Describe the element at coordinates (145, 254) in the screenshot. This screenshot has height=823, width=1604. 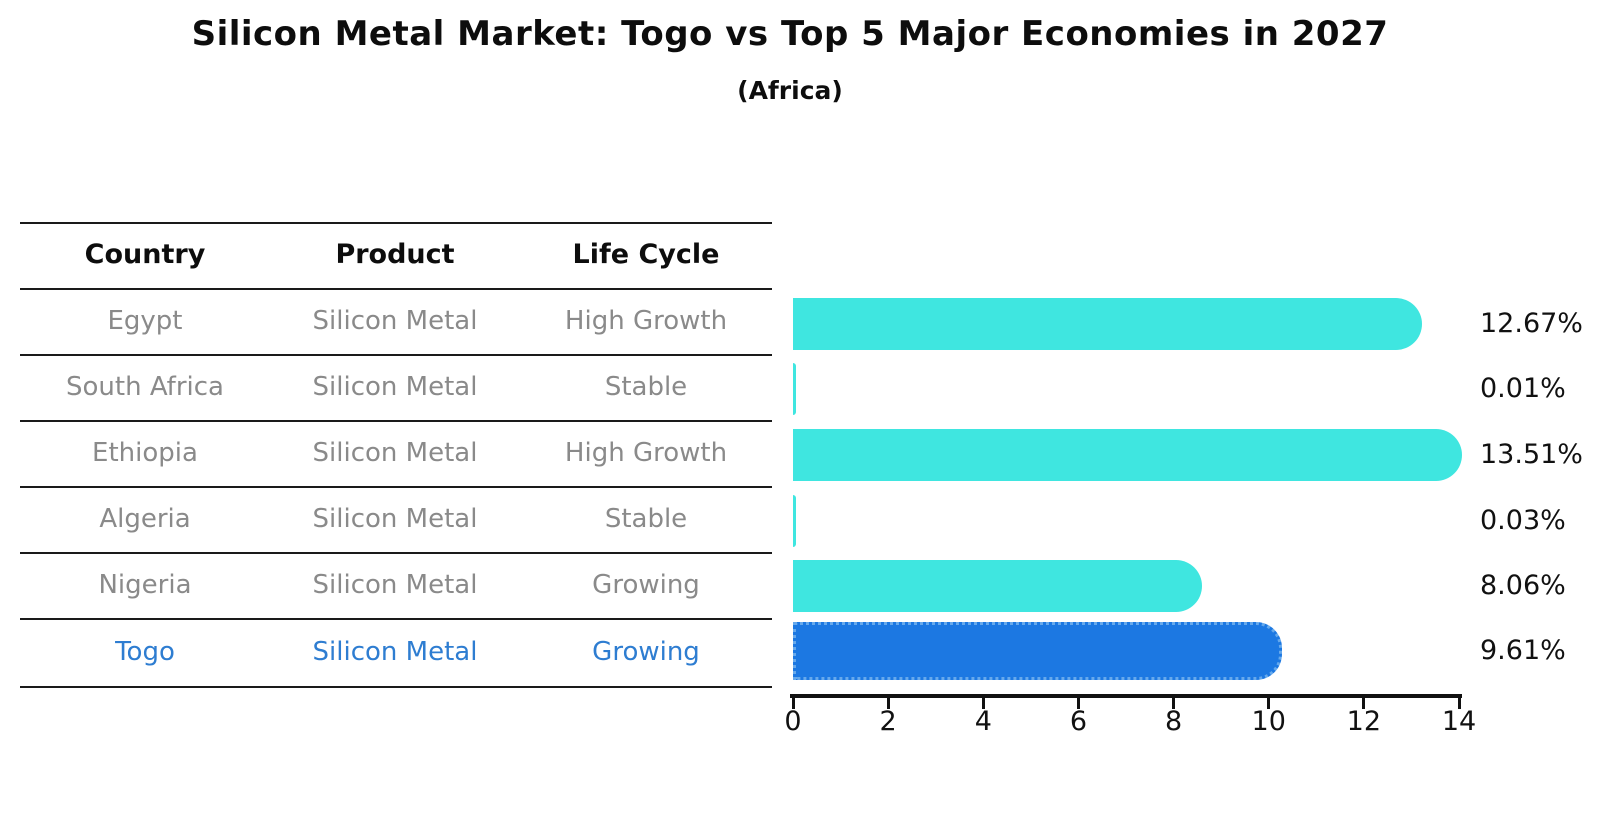
I see `table-header-country: Country` at that location.